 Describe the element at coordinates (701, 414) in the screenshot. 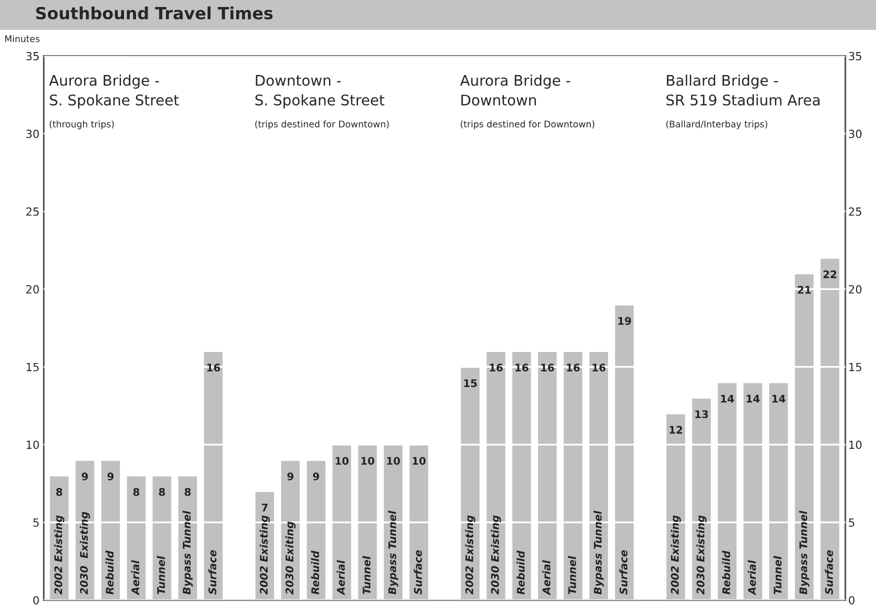

I see `data-label: 13` at that location.